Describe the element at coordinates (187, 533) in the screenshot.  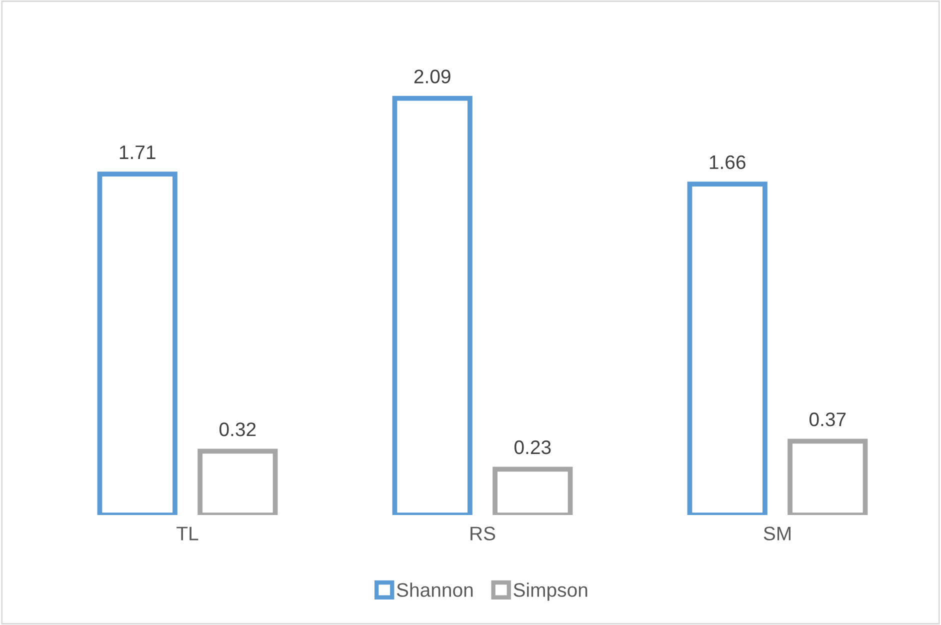
I see `x-tick-label: TL` at that location.